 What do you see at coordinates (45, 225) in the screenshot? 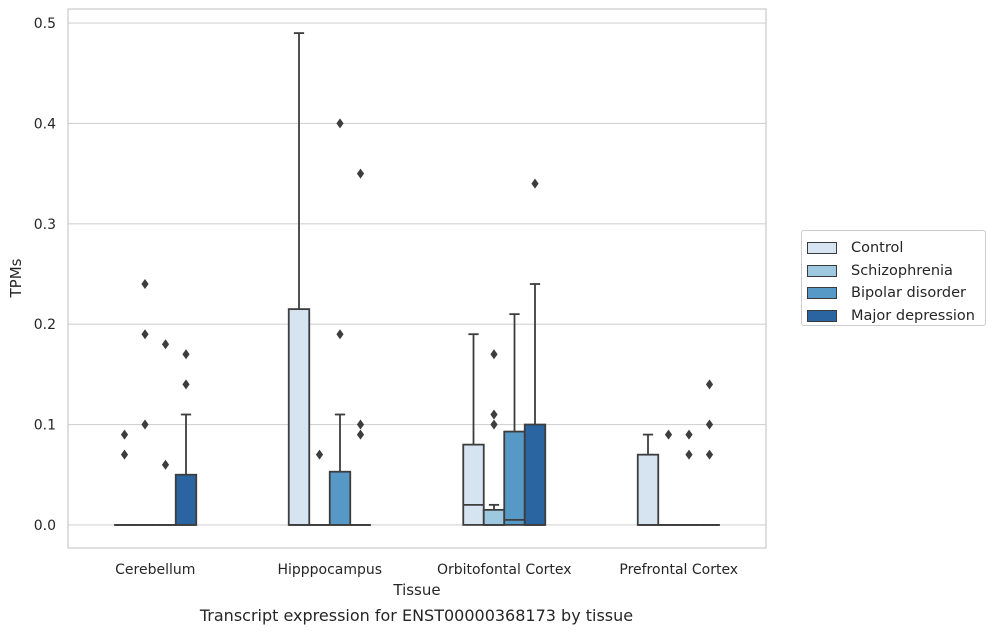
I see `y-tick-label: 0.3` at bounding box center [45, 225].